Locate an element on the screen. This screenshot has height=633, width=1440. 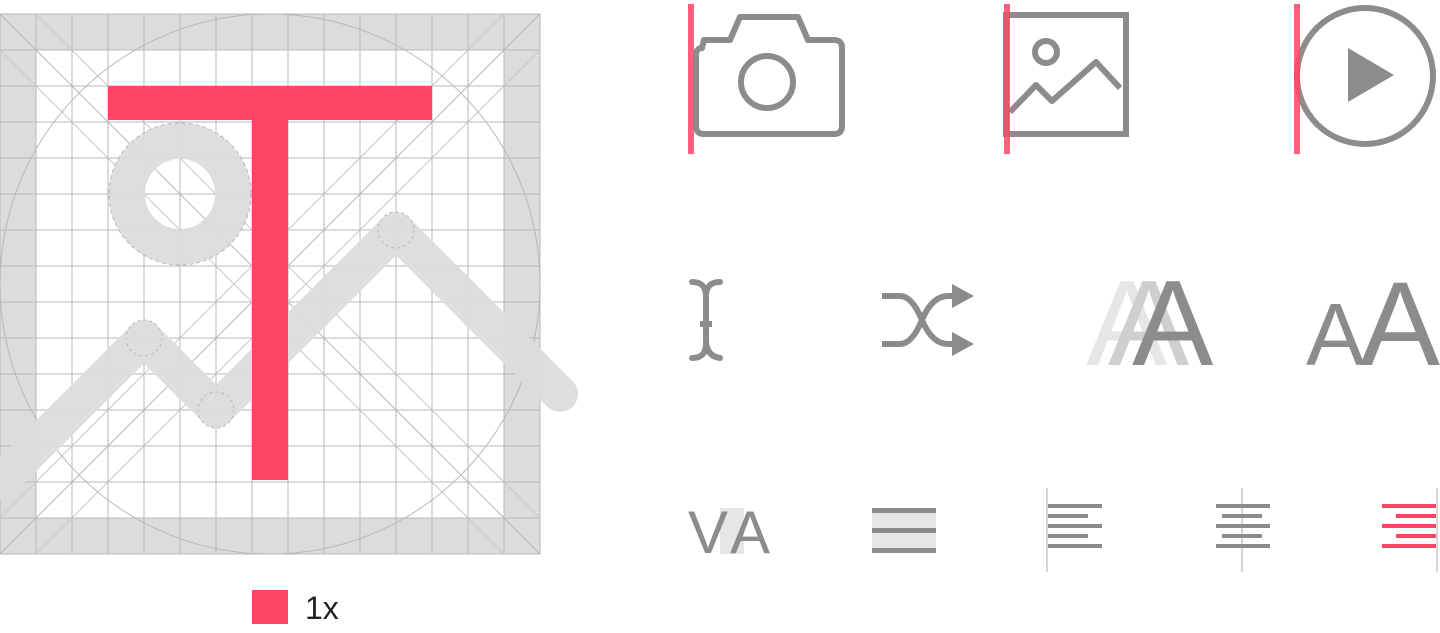
shuffle-icon is located at coordinates (928, 320).